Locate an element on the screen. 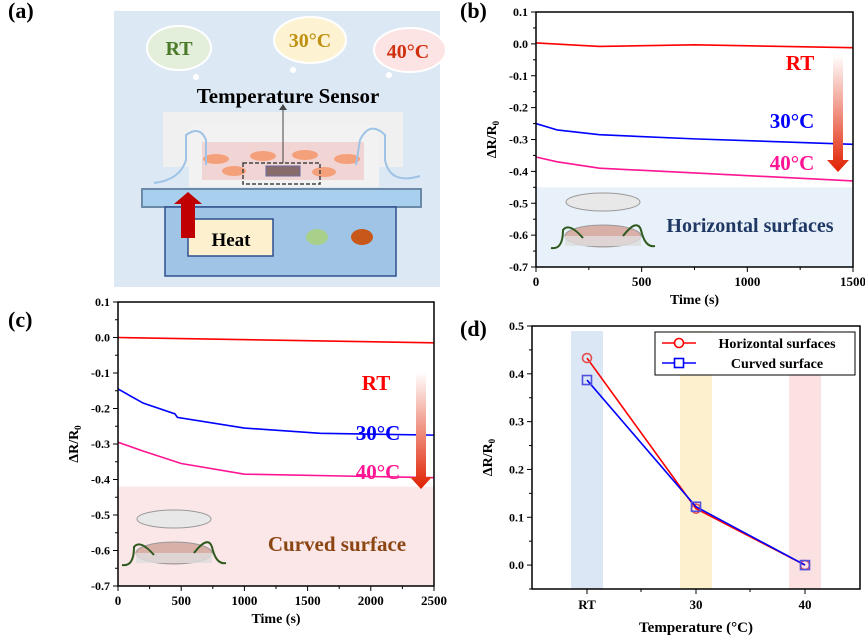  legend: Horizontal surfaces Curved surface is located at coordinates (755, 353).